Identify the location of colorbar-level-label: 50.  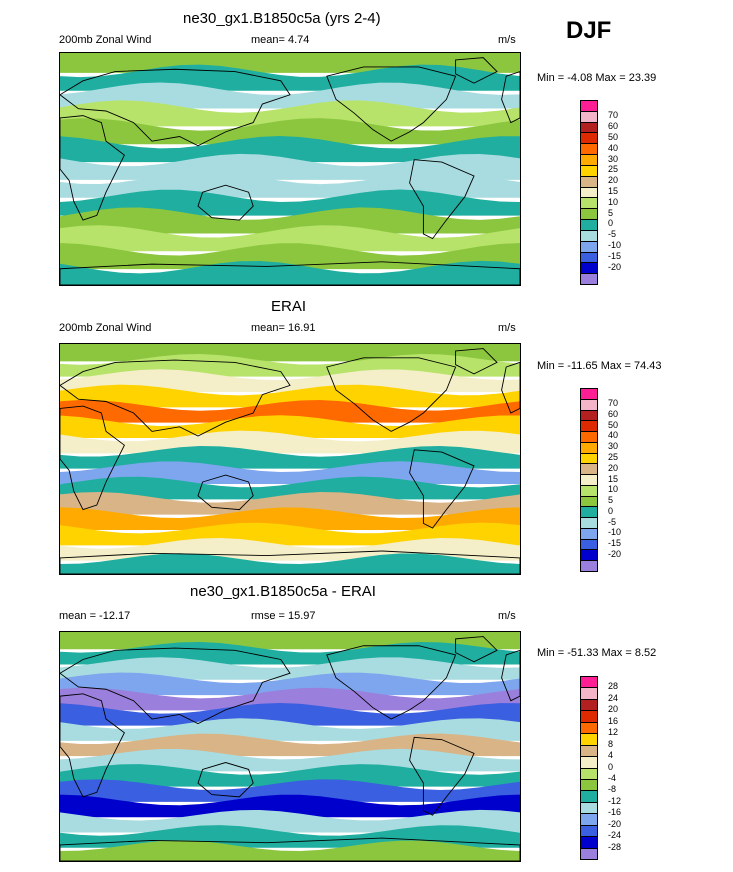
(613, 136).